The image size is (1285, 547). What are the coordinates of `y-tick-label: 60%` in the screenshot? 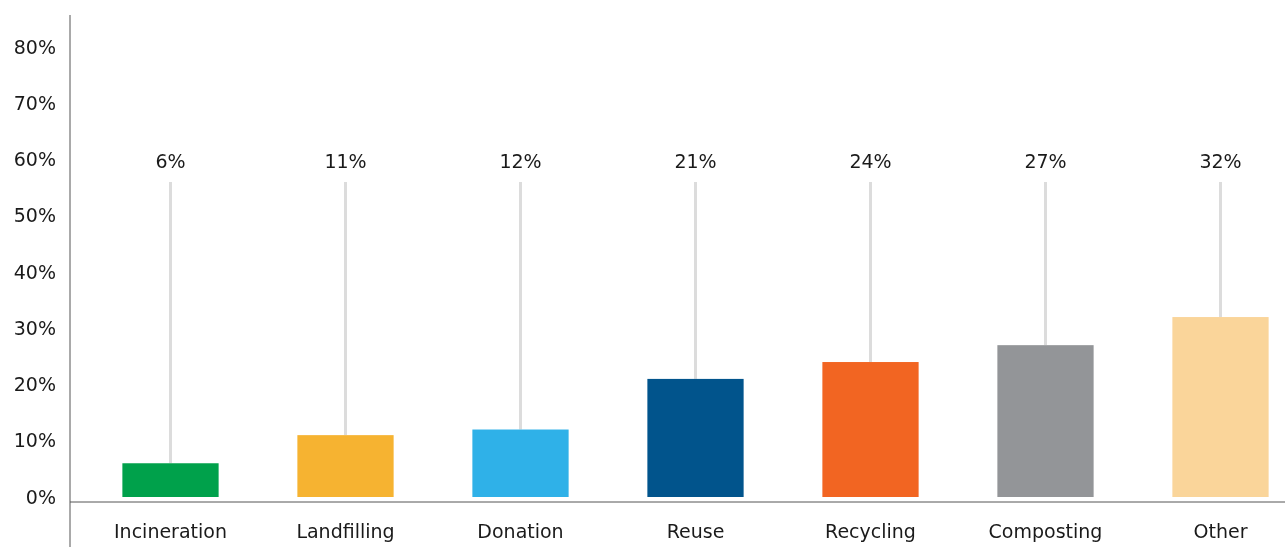 It's located at (34, 159).